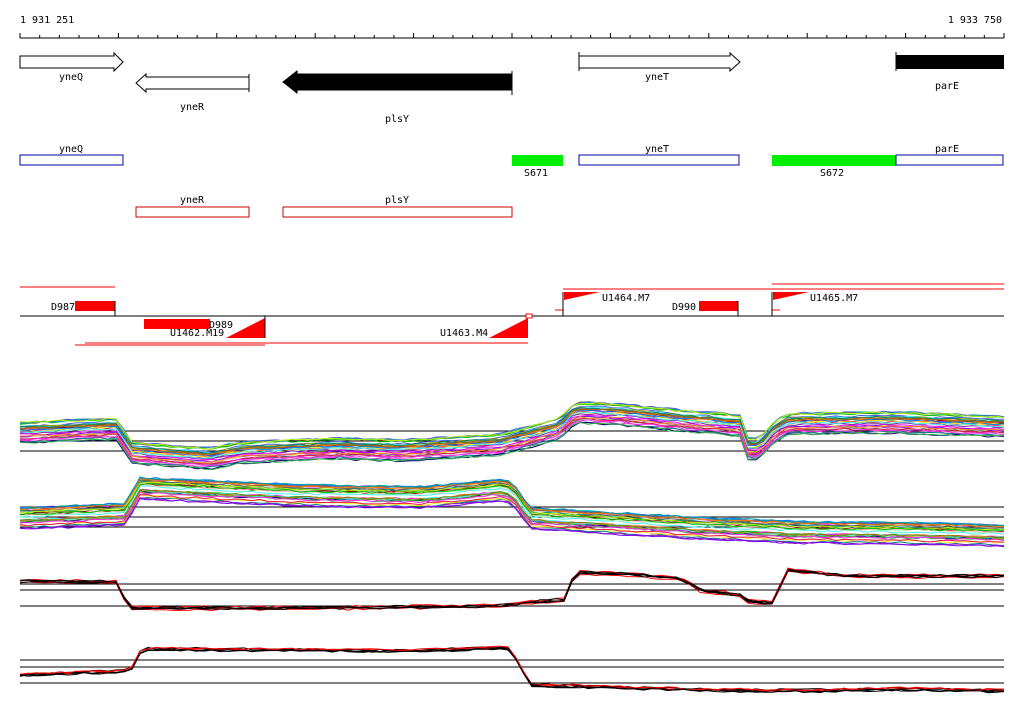 The height and width of the screenshot is (714, 1024). I want to click on annotation-box-yneQ, so click(71, 160).